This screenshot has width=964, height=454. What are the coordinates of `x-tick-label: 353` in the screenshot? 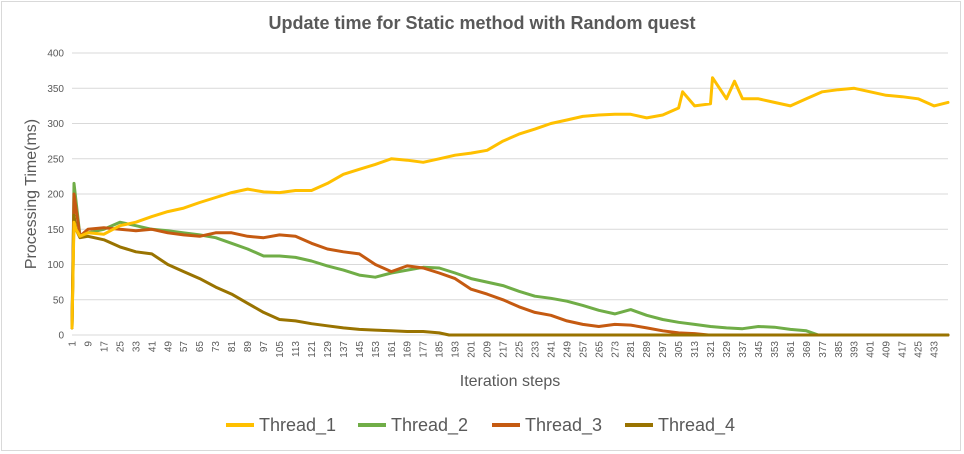 It's located at (775, 349).